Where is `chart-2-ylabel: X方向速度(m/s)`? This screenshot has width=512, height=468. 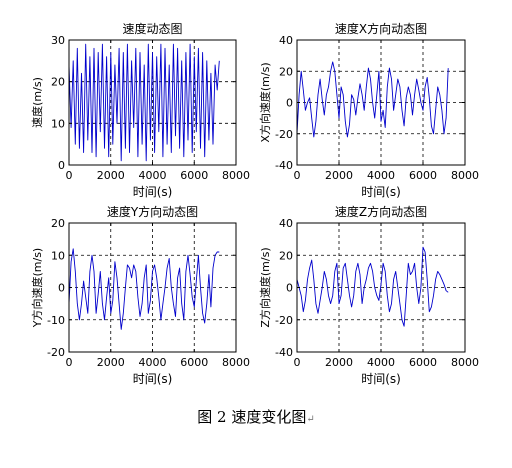 chart-2-ylabel: X方向速度(m/s) is located at coordinates (265, 102).